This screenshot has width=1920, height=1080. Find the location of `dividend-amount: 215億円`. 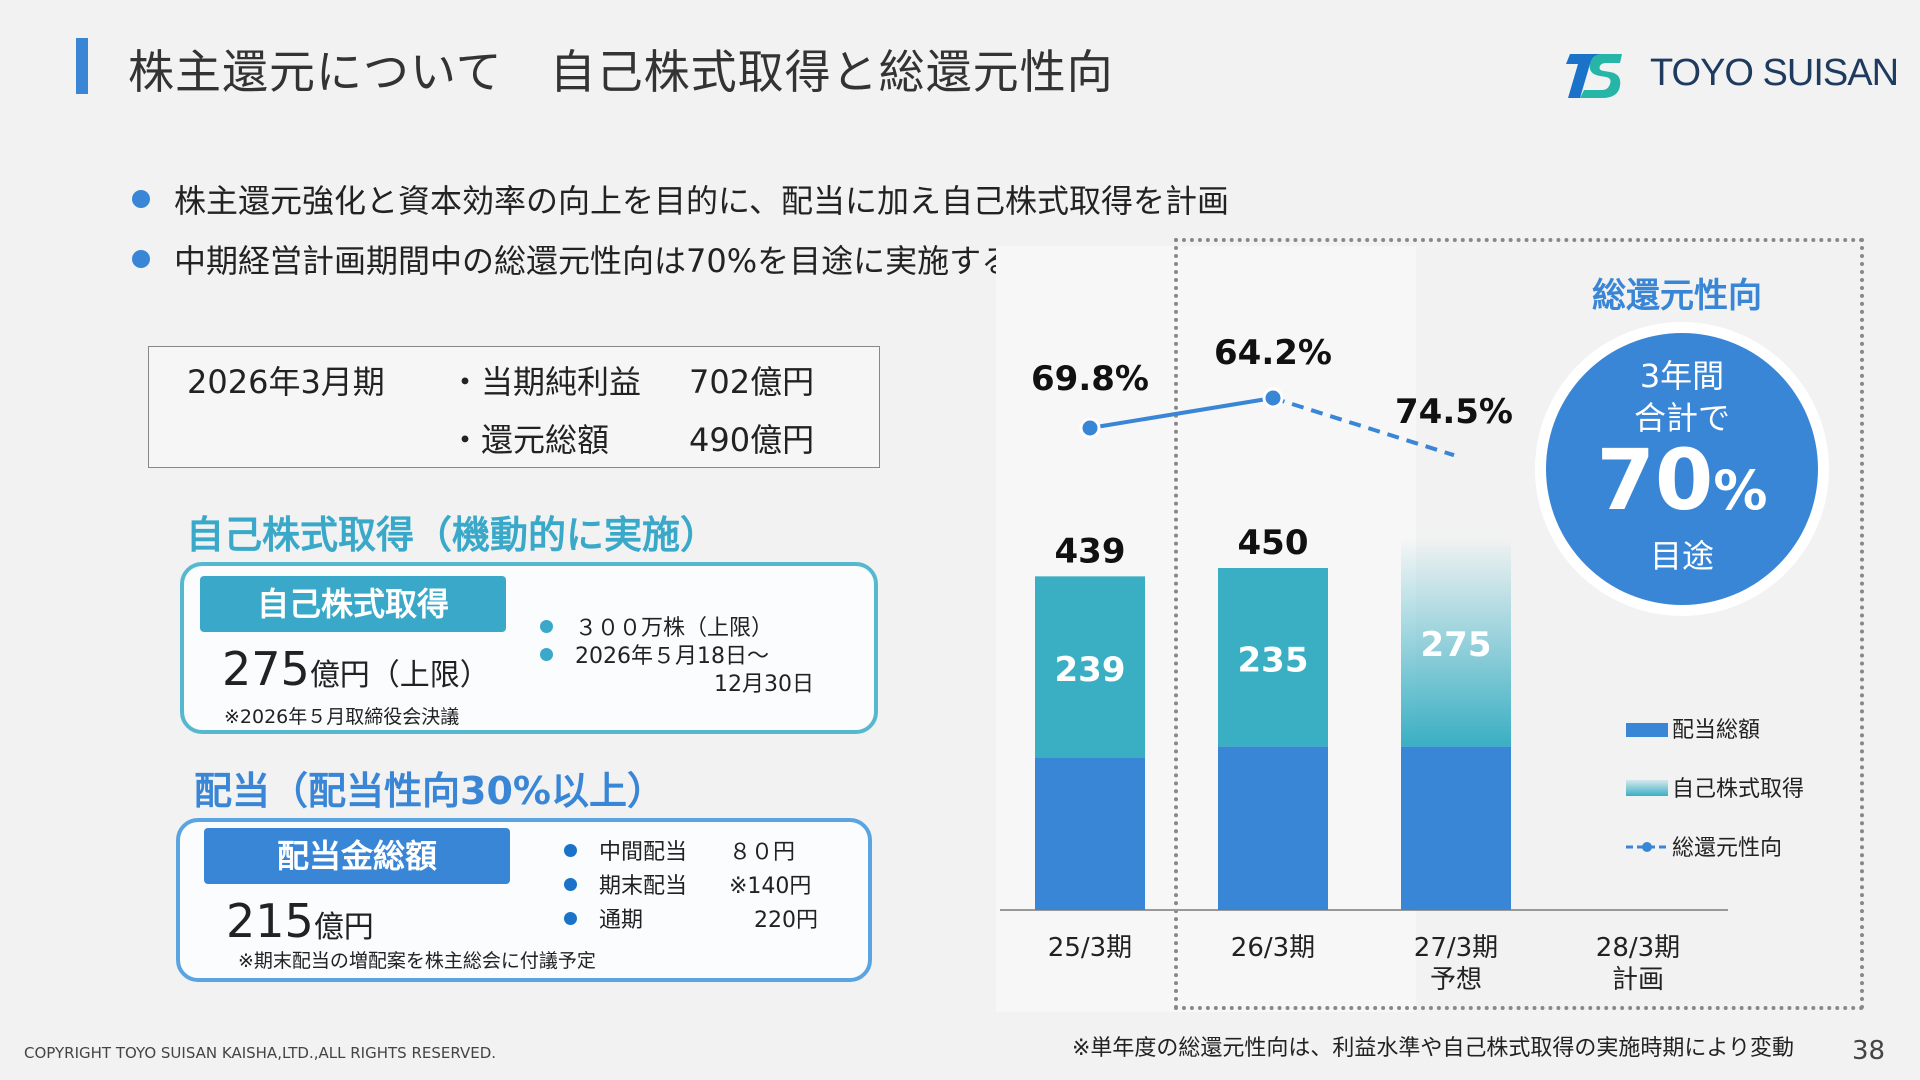

dividend-amount: 215億円 is located at coordinates (300, 921).